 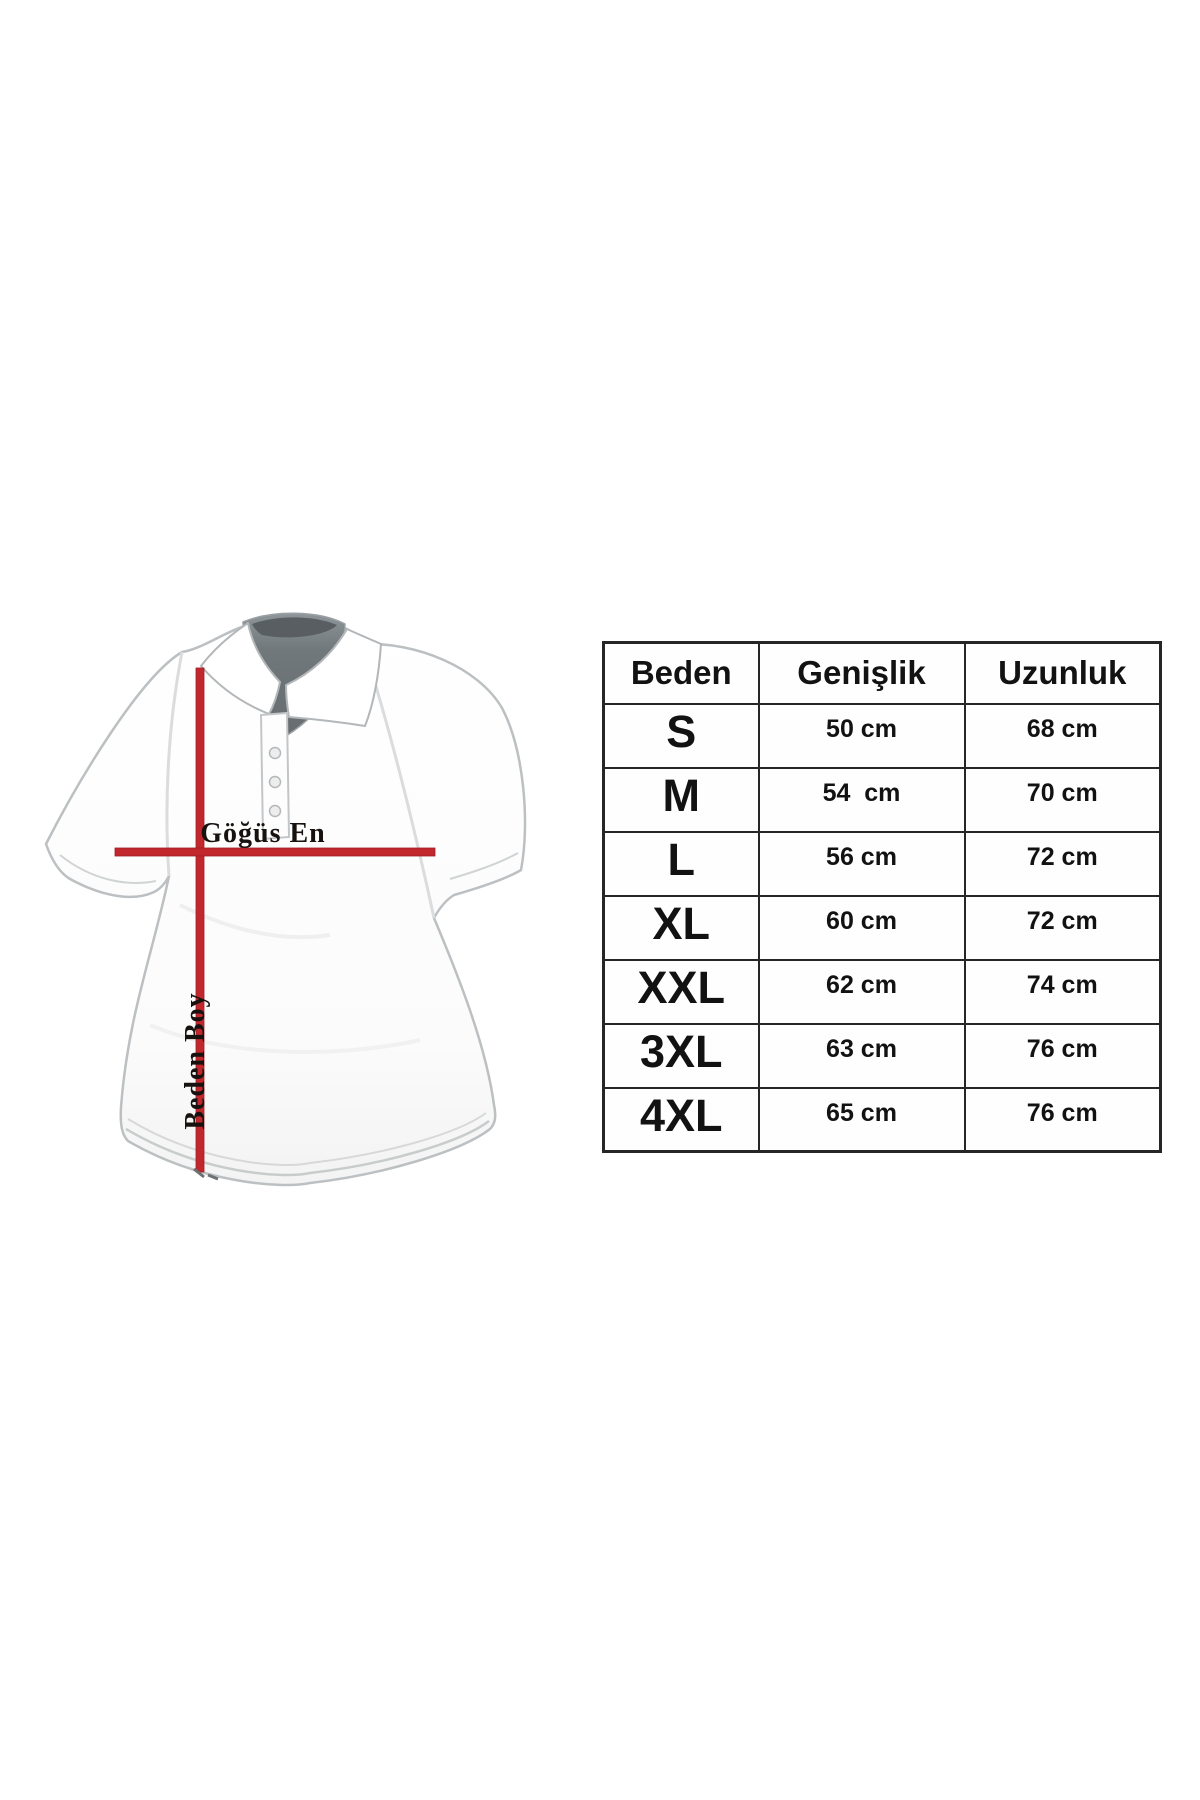 I want to click on table-row-3xl: 3XL 63 cm 76 cm, so click(x=882, y=1055).